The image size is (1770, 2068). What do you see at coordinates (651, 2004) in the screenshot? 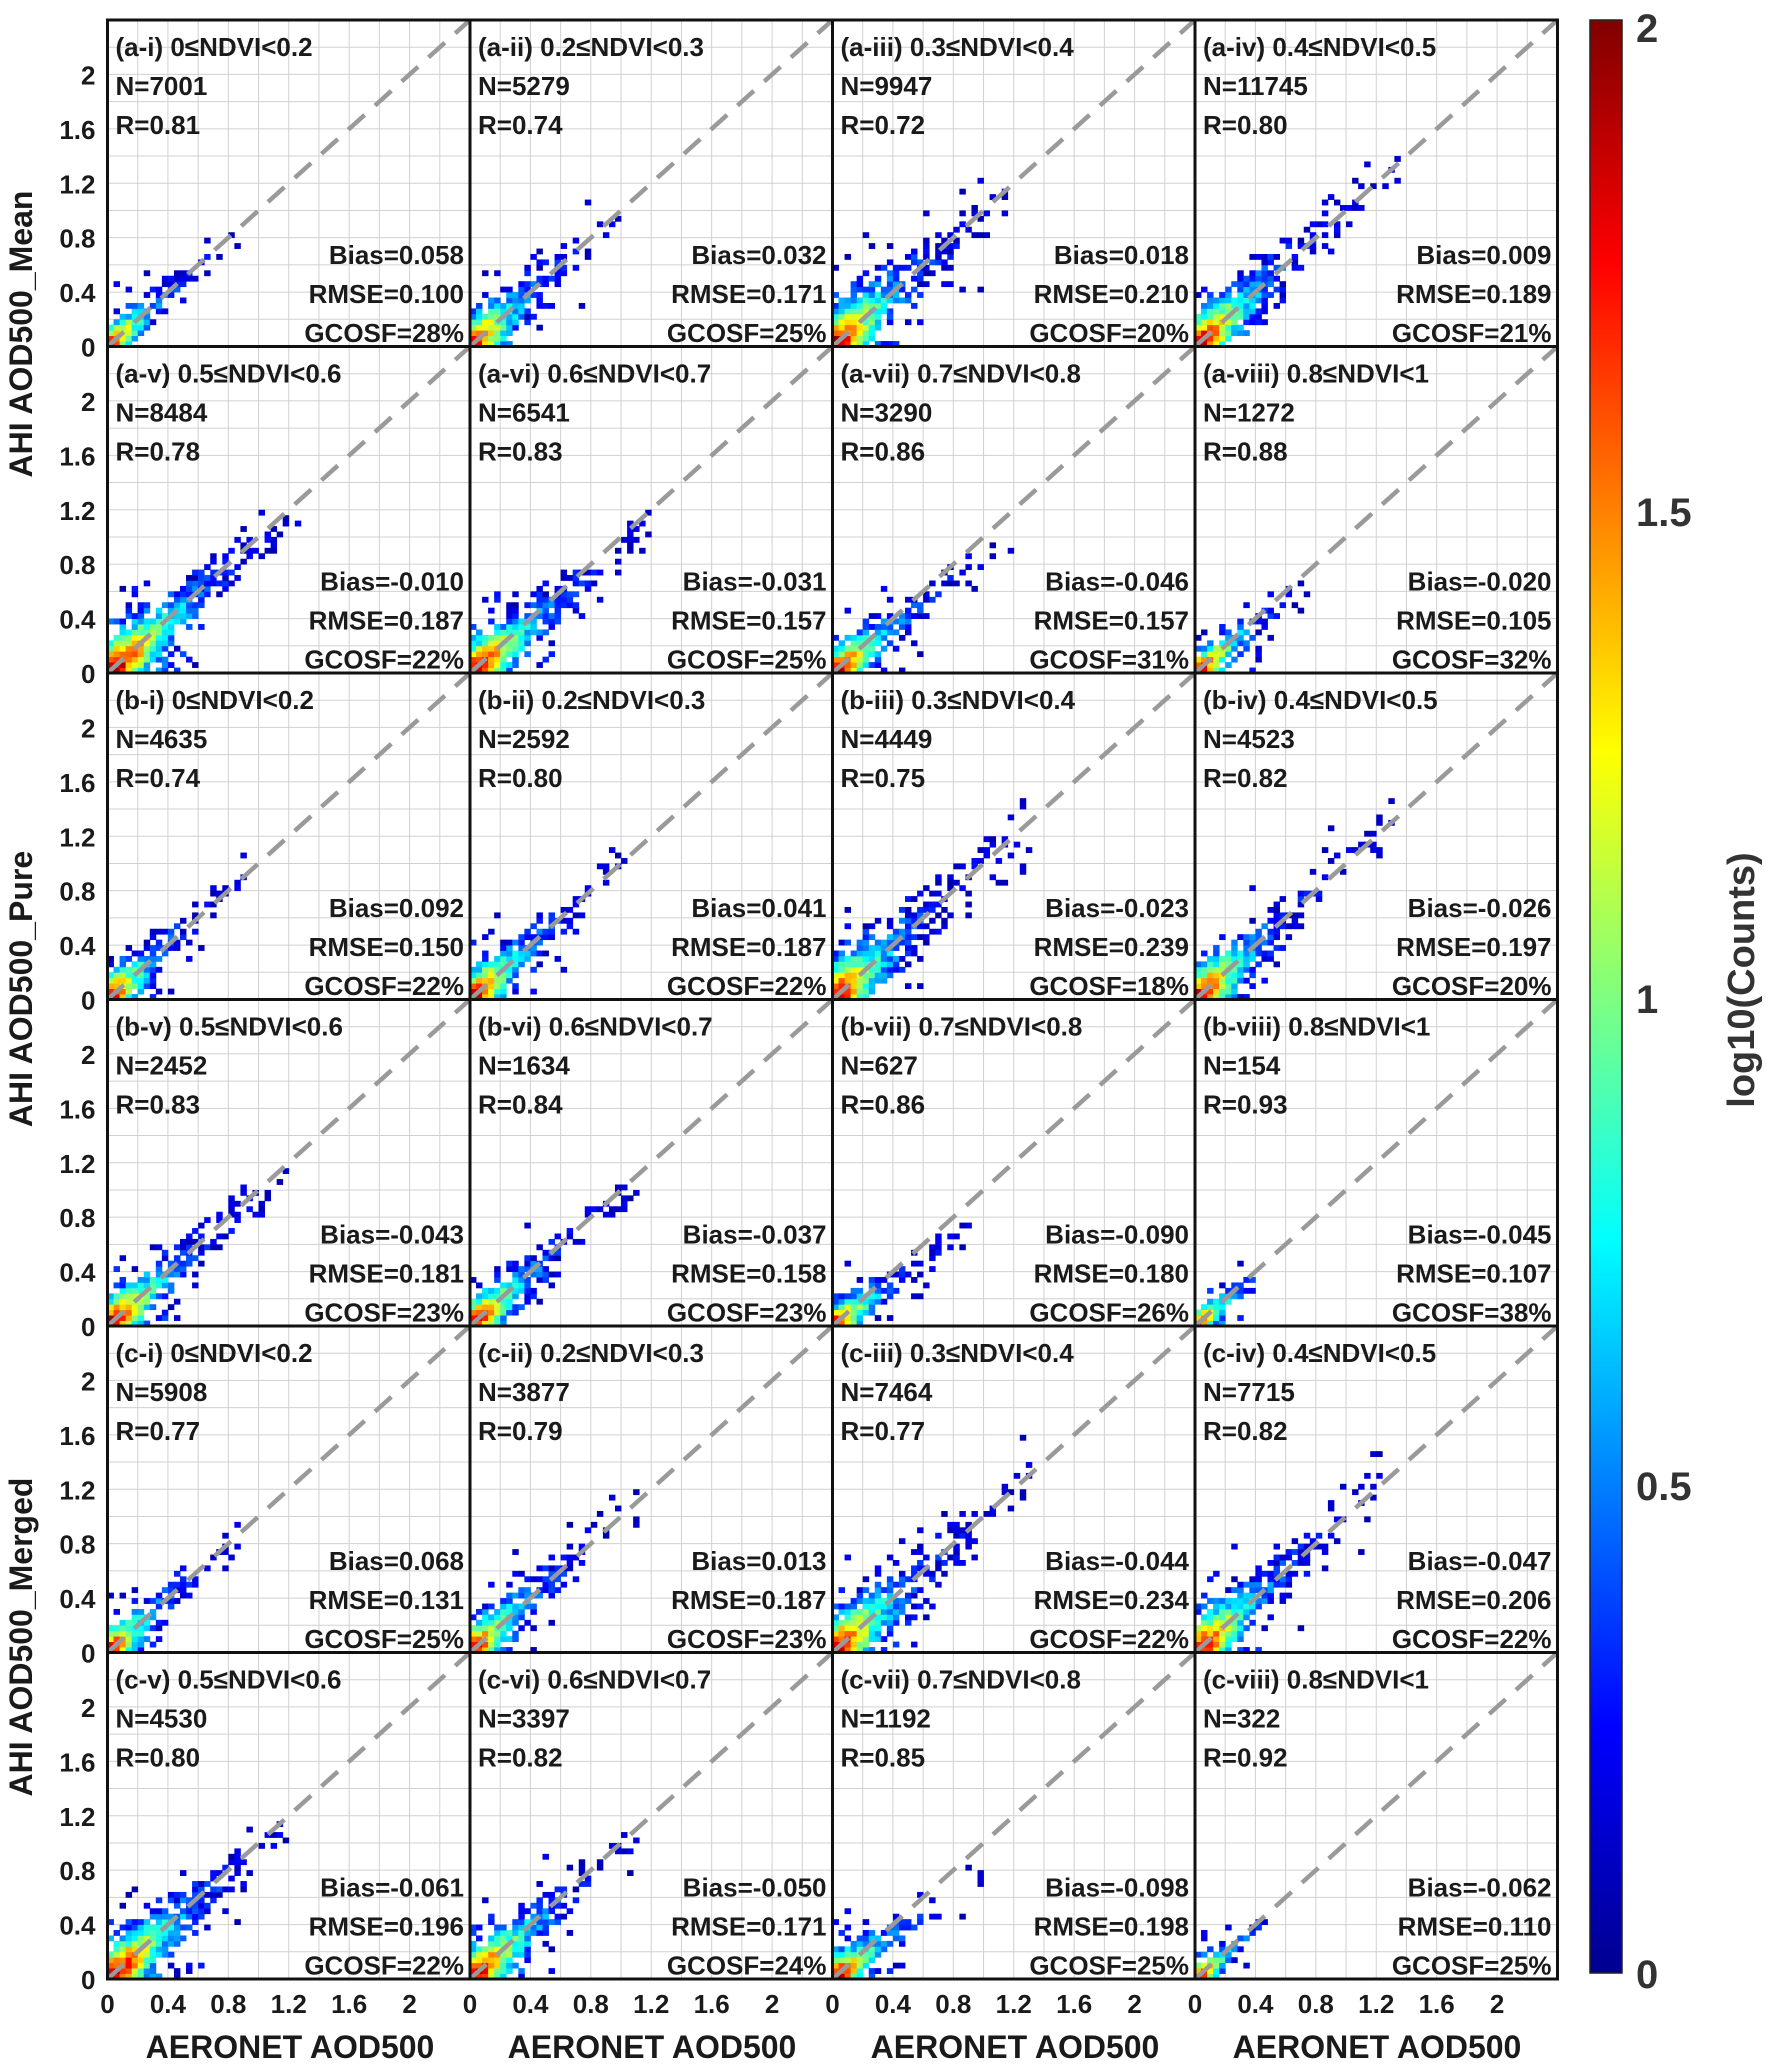
I see `x-tick-label: 1.2` at bounding box center [651, 2004].